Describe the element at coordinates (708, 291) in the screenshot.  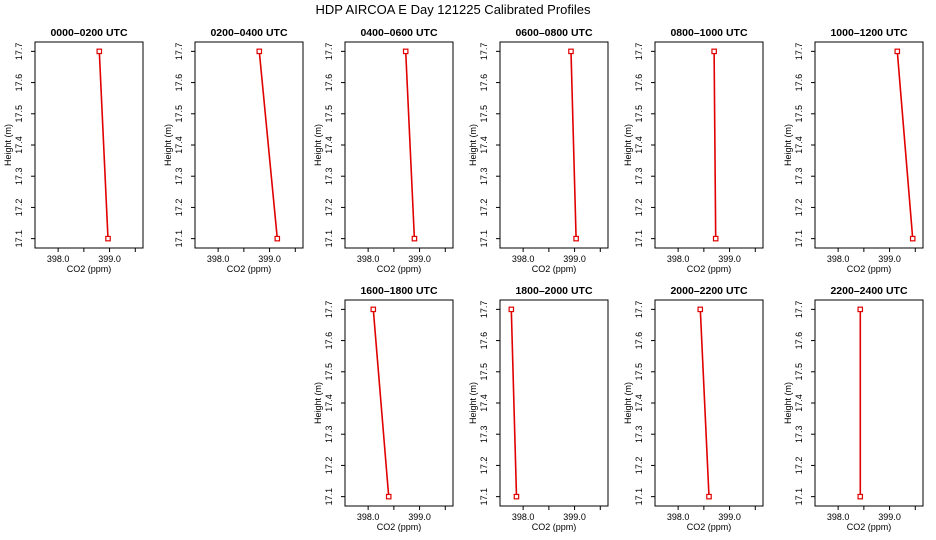
I see `panel-title: 2000–2200 UTC` at that location.